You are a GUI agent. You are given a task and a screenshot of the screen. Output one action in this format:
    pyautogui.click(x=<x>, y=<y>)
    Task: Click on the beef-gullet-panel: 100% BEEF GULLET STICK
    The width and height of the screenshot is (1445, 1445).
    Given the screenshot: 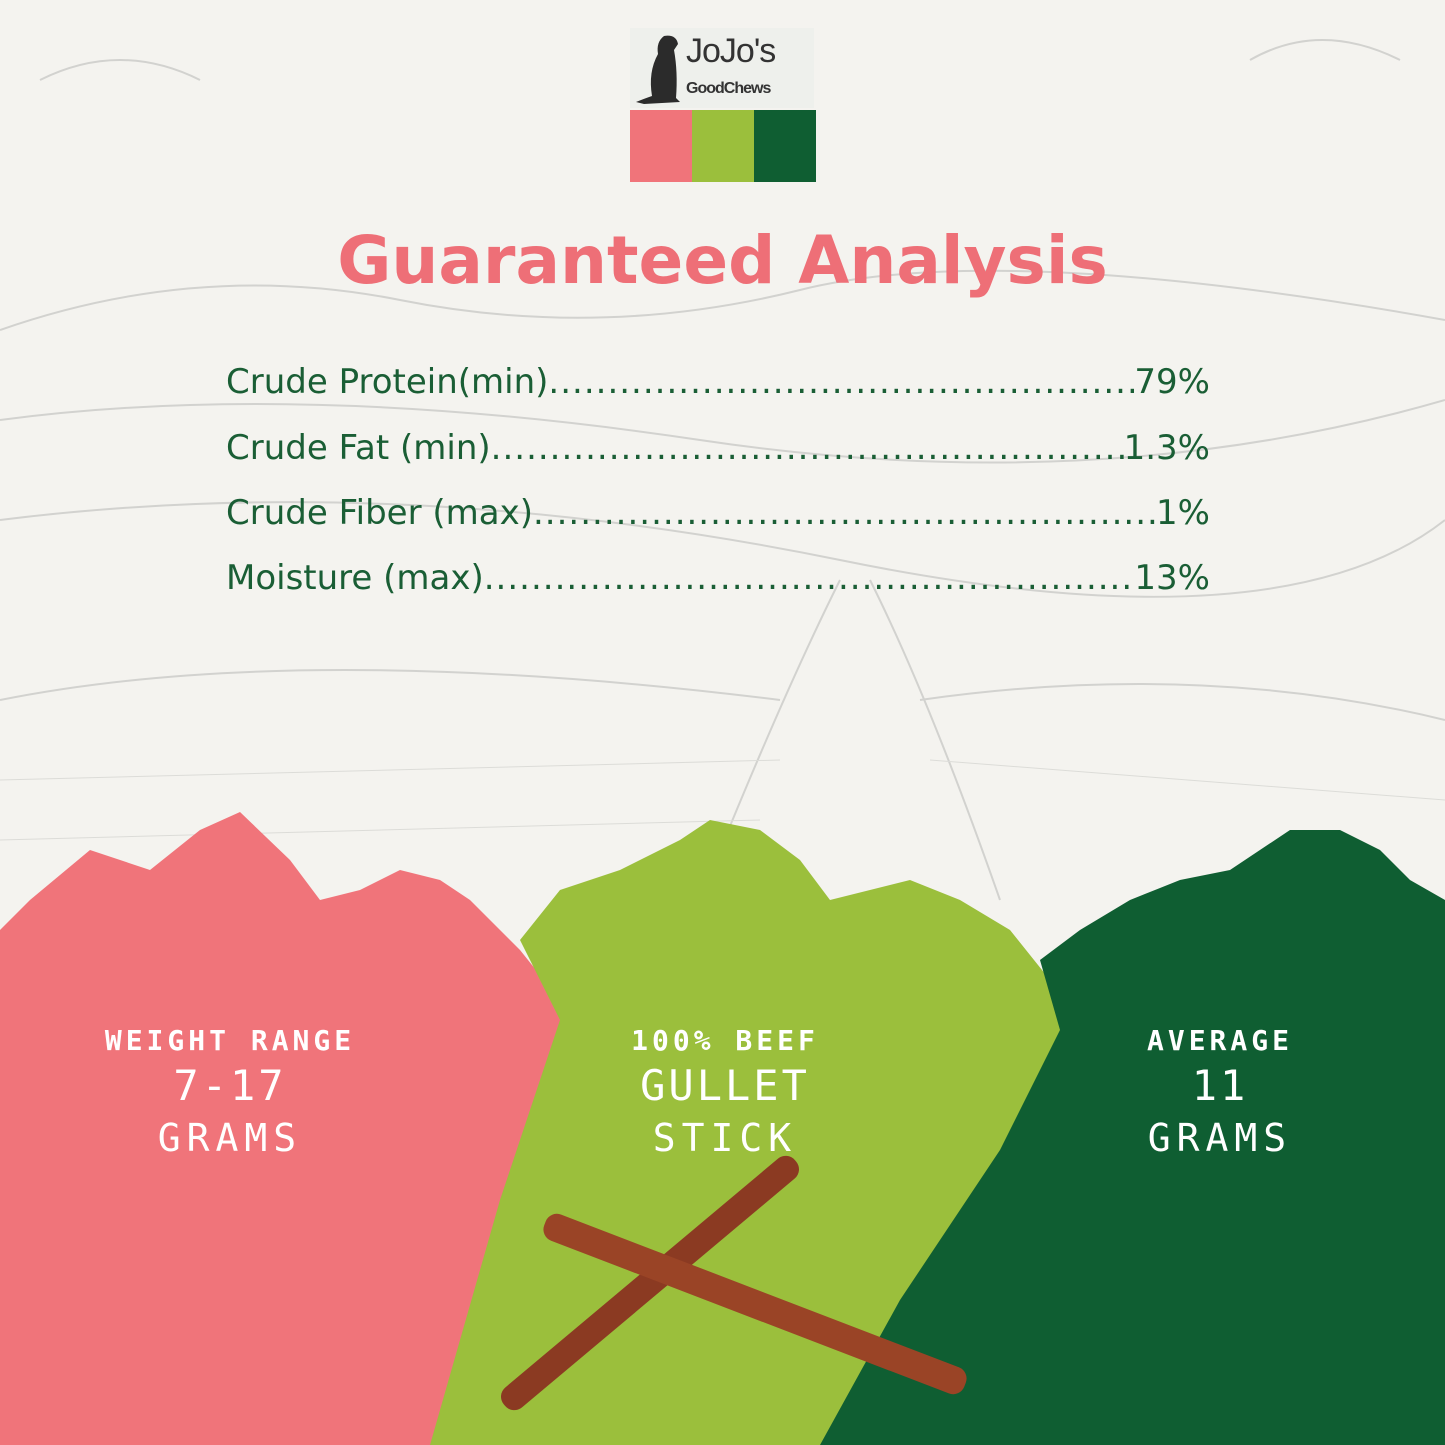 What is the action you would take?
    pyautogui.click(x=725, y=1092)
    